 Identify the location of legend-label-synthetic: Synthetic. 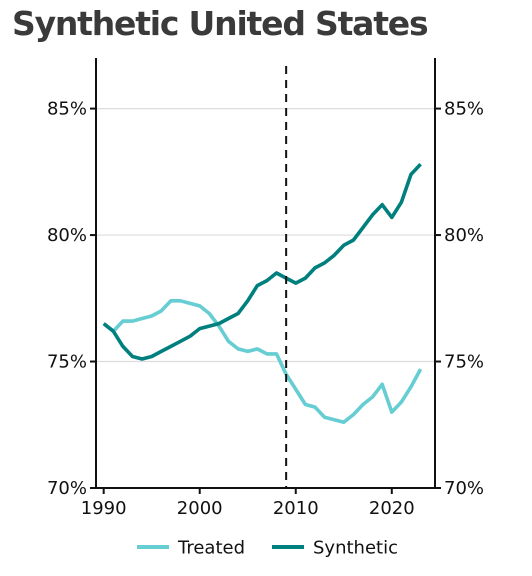
(355, 548).